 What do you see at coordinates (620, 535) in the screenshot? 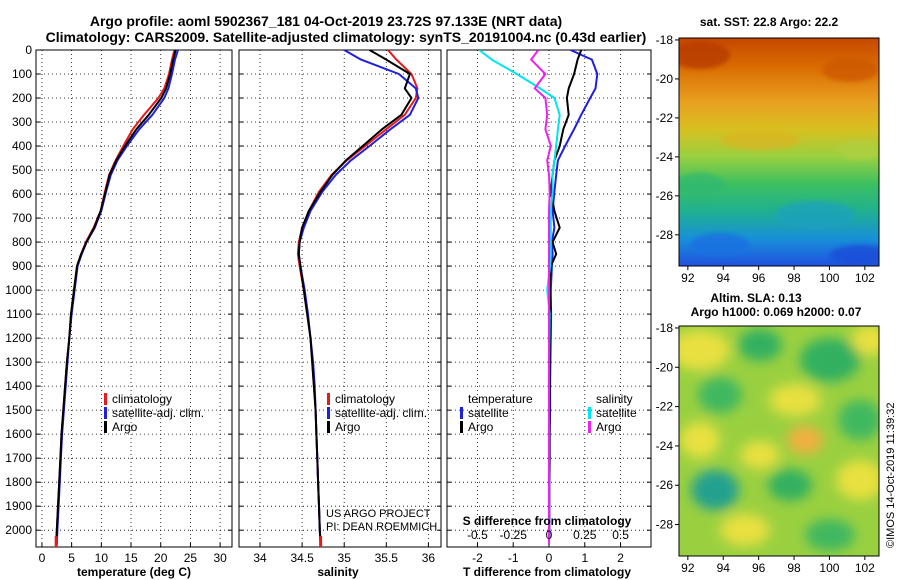
I see `s-difference-tick-label: 0.5` at bounding box center [620, 535].